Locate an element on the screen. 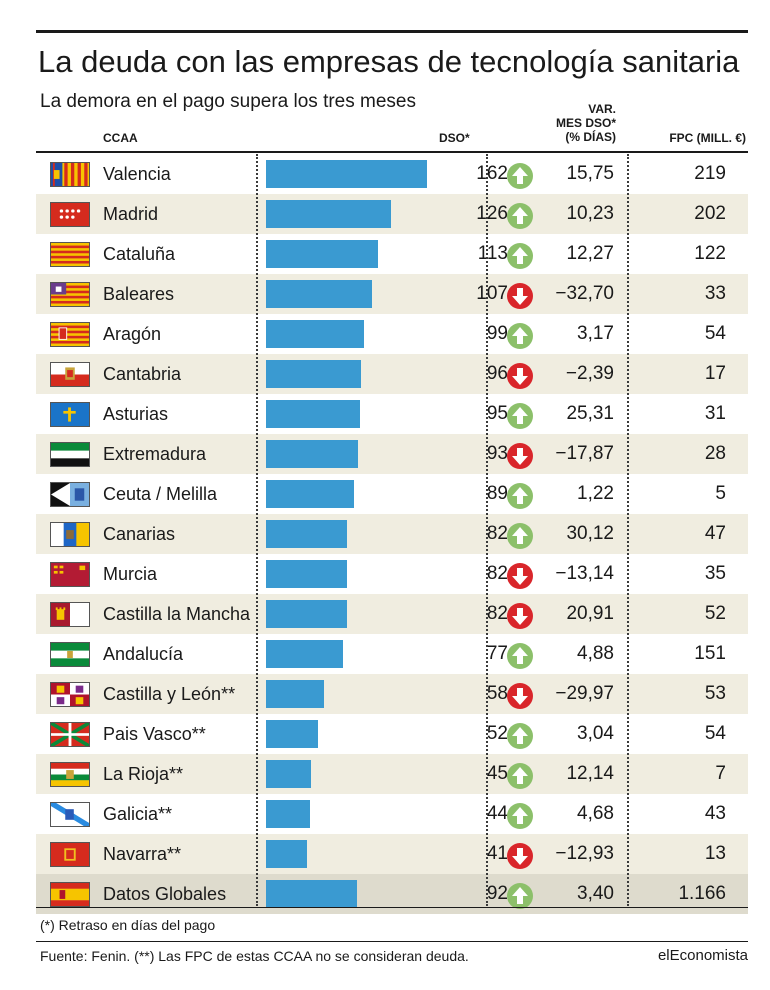  region-name: Extremadura is located at coordinates (155, 454).